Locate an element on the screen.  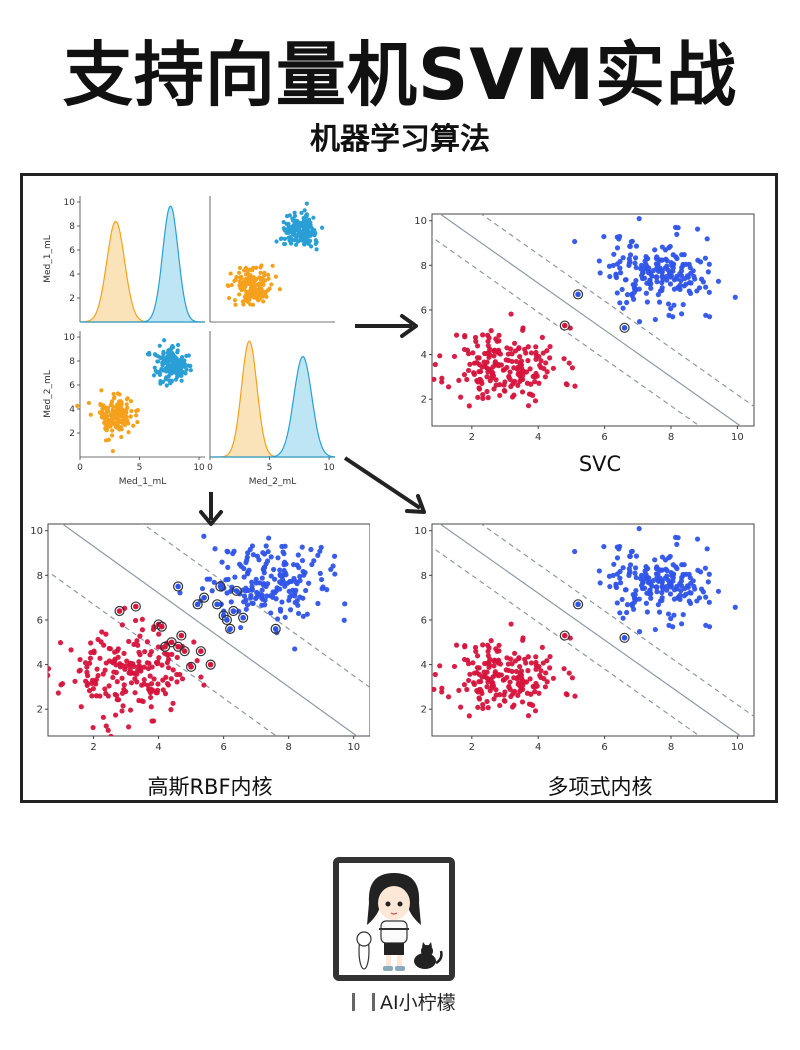
svc-xtick-label: 2 is located at coordinates (472, 437).